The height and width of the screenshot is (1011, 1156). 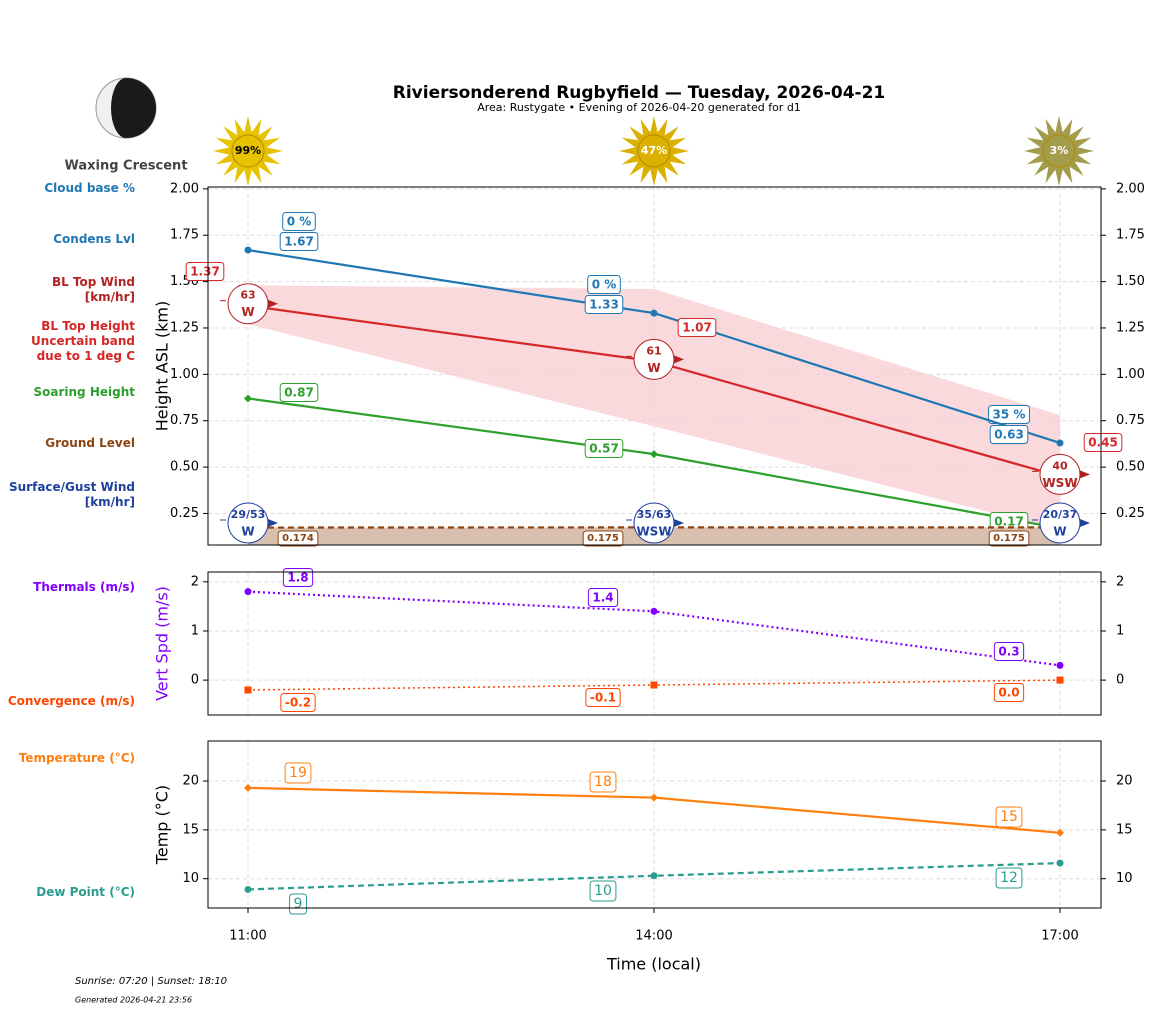 I want to click on legend-entry: BL Top Wind [km/hr], so click(x=93, y=289).